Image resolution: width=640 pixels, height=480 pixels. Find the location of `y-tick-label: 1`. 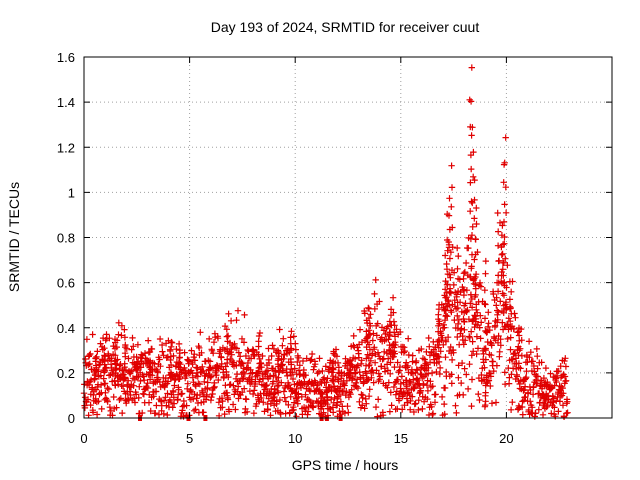

y-tick-label: 1 is located at coordinates (71, 192).